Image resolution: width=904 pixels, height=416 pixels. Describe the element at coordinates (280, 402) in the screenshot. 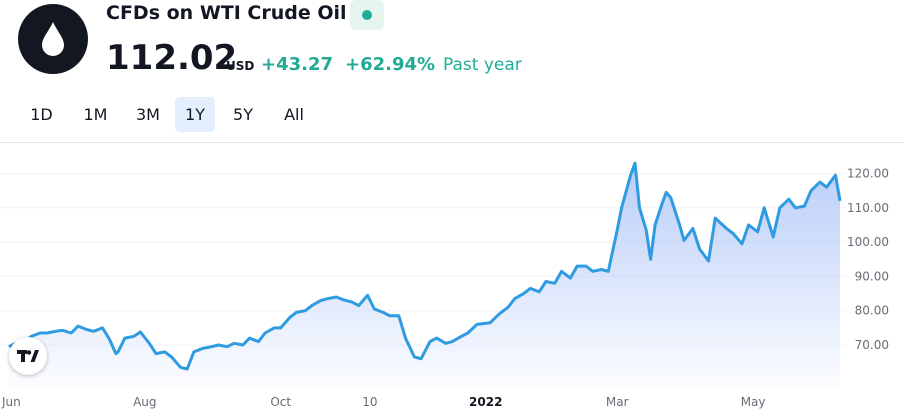

I see `x-tick-label: Oct` at that location.